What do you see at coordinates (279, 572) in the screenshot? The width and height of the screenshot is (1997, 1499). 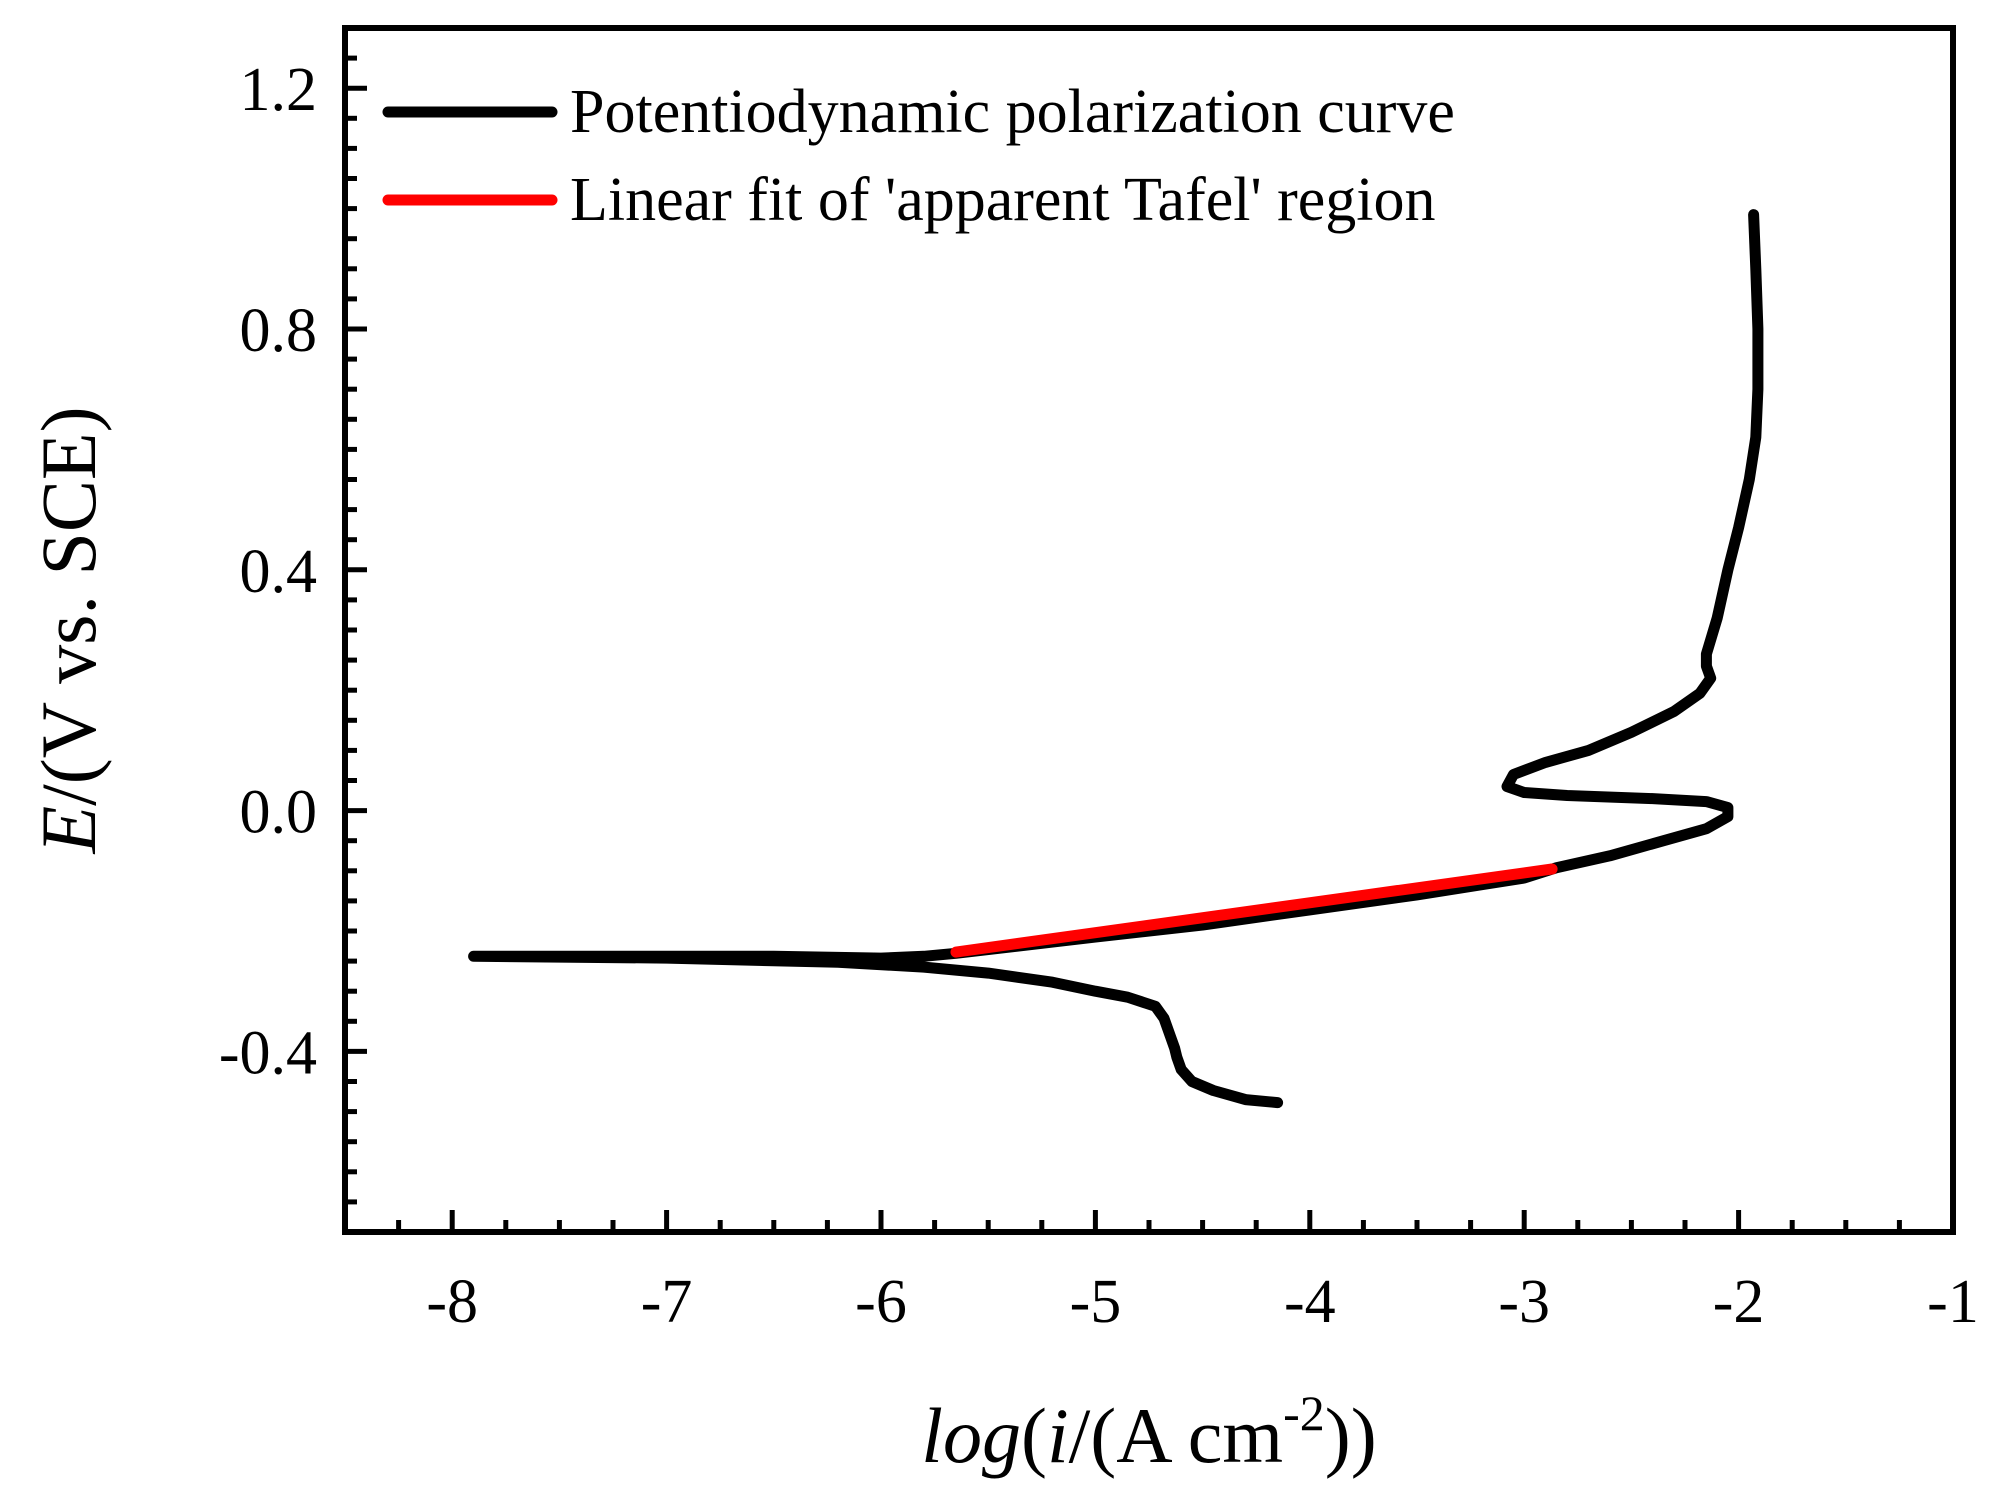 I see `y-tick-label: 0.4` at bounding box center [279, 572].